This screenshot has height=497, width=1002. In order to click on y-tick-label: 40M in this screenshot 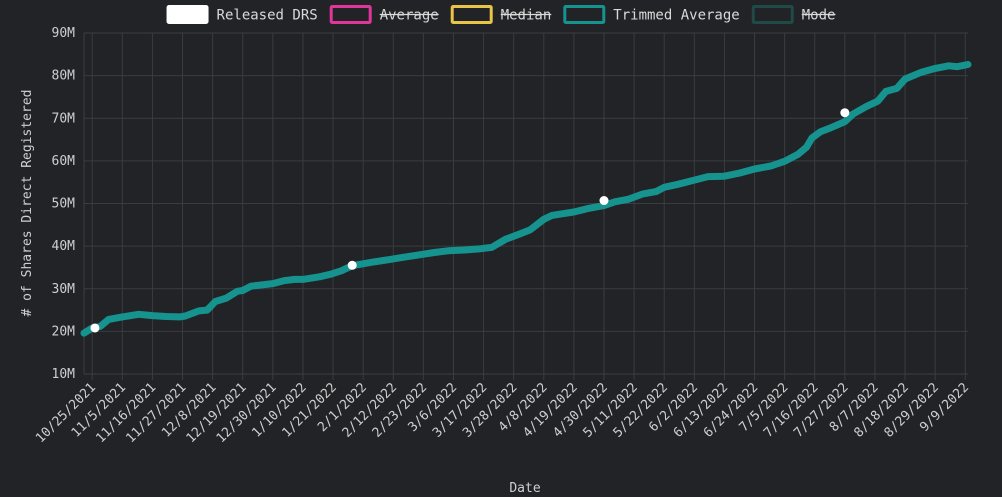, I will do `click(64, 246)`.